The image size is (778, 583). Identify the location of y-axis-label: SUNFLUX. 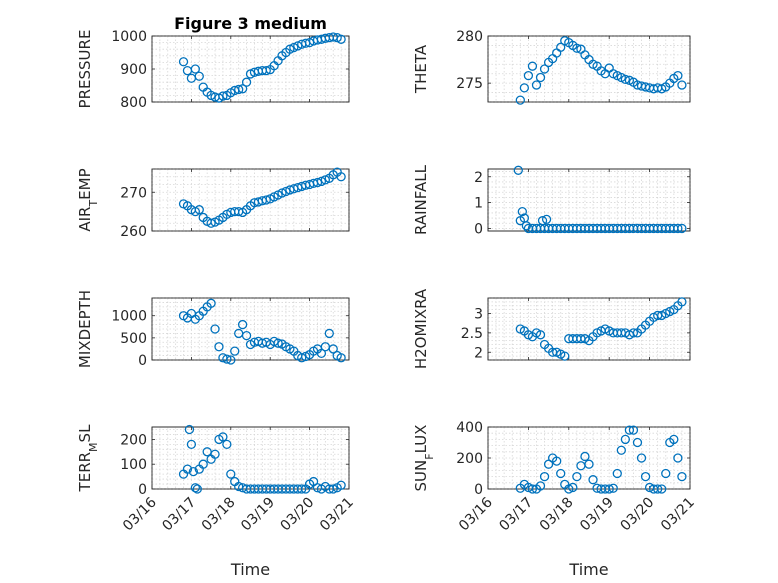
(424, 458).